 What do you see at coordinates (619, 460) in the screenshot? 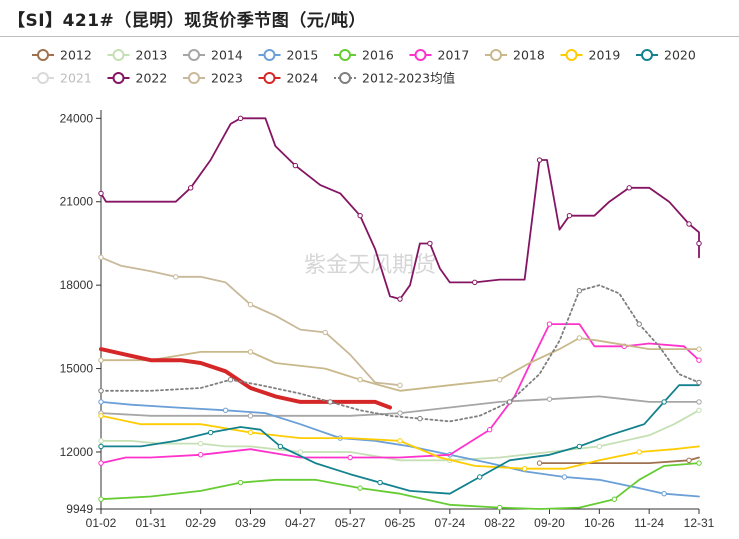
I see `series-line-2012` at bounding box center [619, 460].